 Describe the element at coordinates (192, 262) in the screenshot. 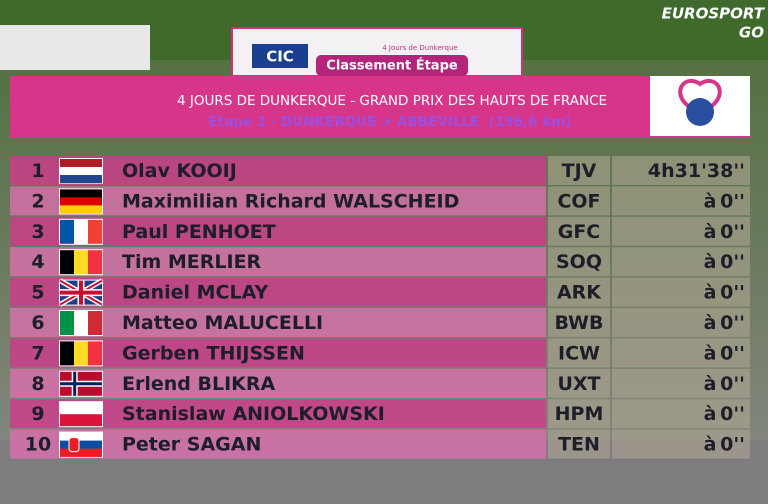

I see `rider-name: Tim MERLIER` at that location.